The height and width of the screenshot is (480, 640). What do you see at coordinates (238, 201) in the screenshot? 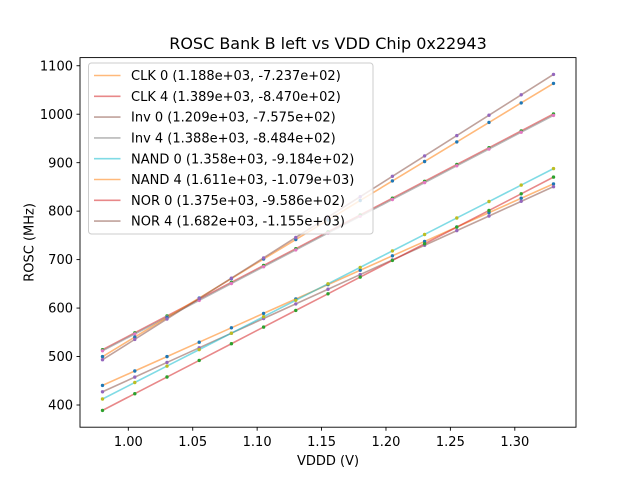
I see `legend-label-nor-0: NOR 0 (1.375e+03, -9.586e+02)` at bounding box center [238, 201].